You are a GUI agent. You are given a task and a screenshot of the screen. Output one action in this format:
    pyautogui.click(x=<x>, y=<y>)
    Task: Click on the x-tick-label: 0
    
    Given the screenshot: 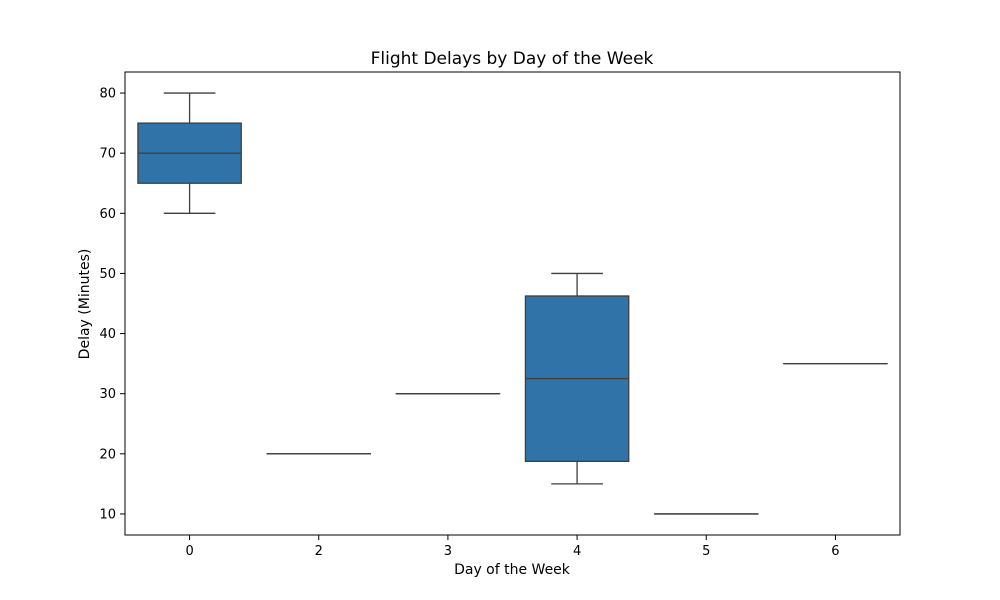 What is the action you would take?
    pyautogui.click(x=189, y=551)
    